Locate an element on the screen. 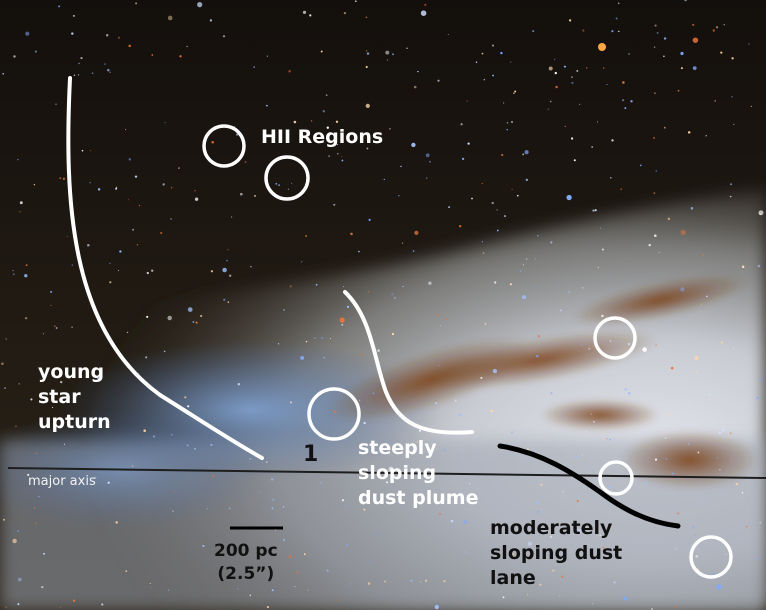 This screenshot has height=610, width=766. marker-1-label: 1 is located at coordinates (311, 454).